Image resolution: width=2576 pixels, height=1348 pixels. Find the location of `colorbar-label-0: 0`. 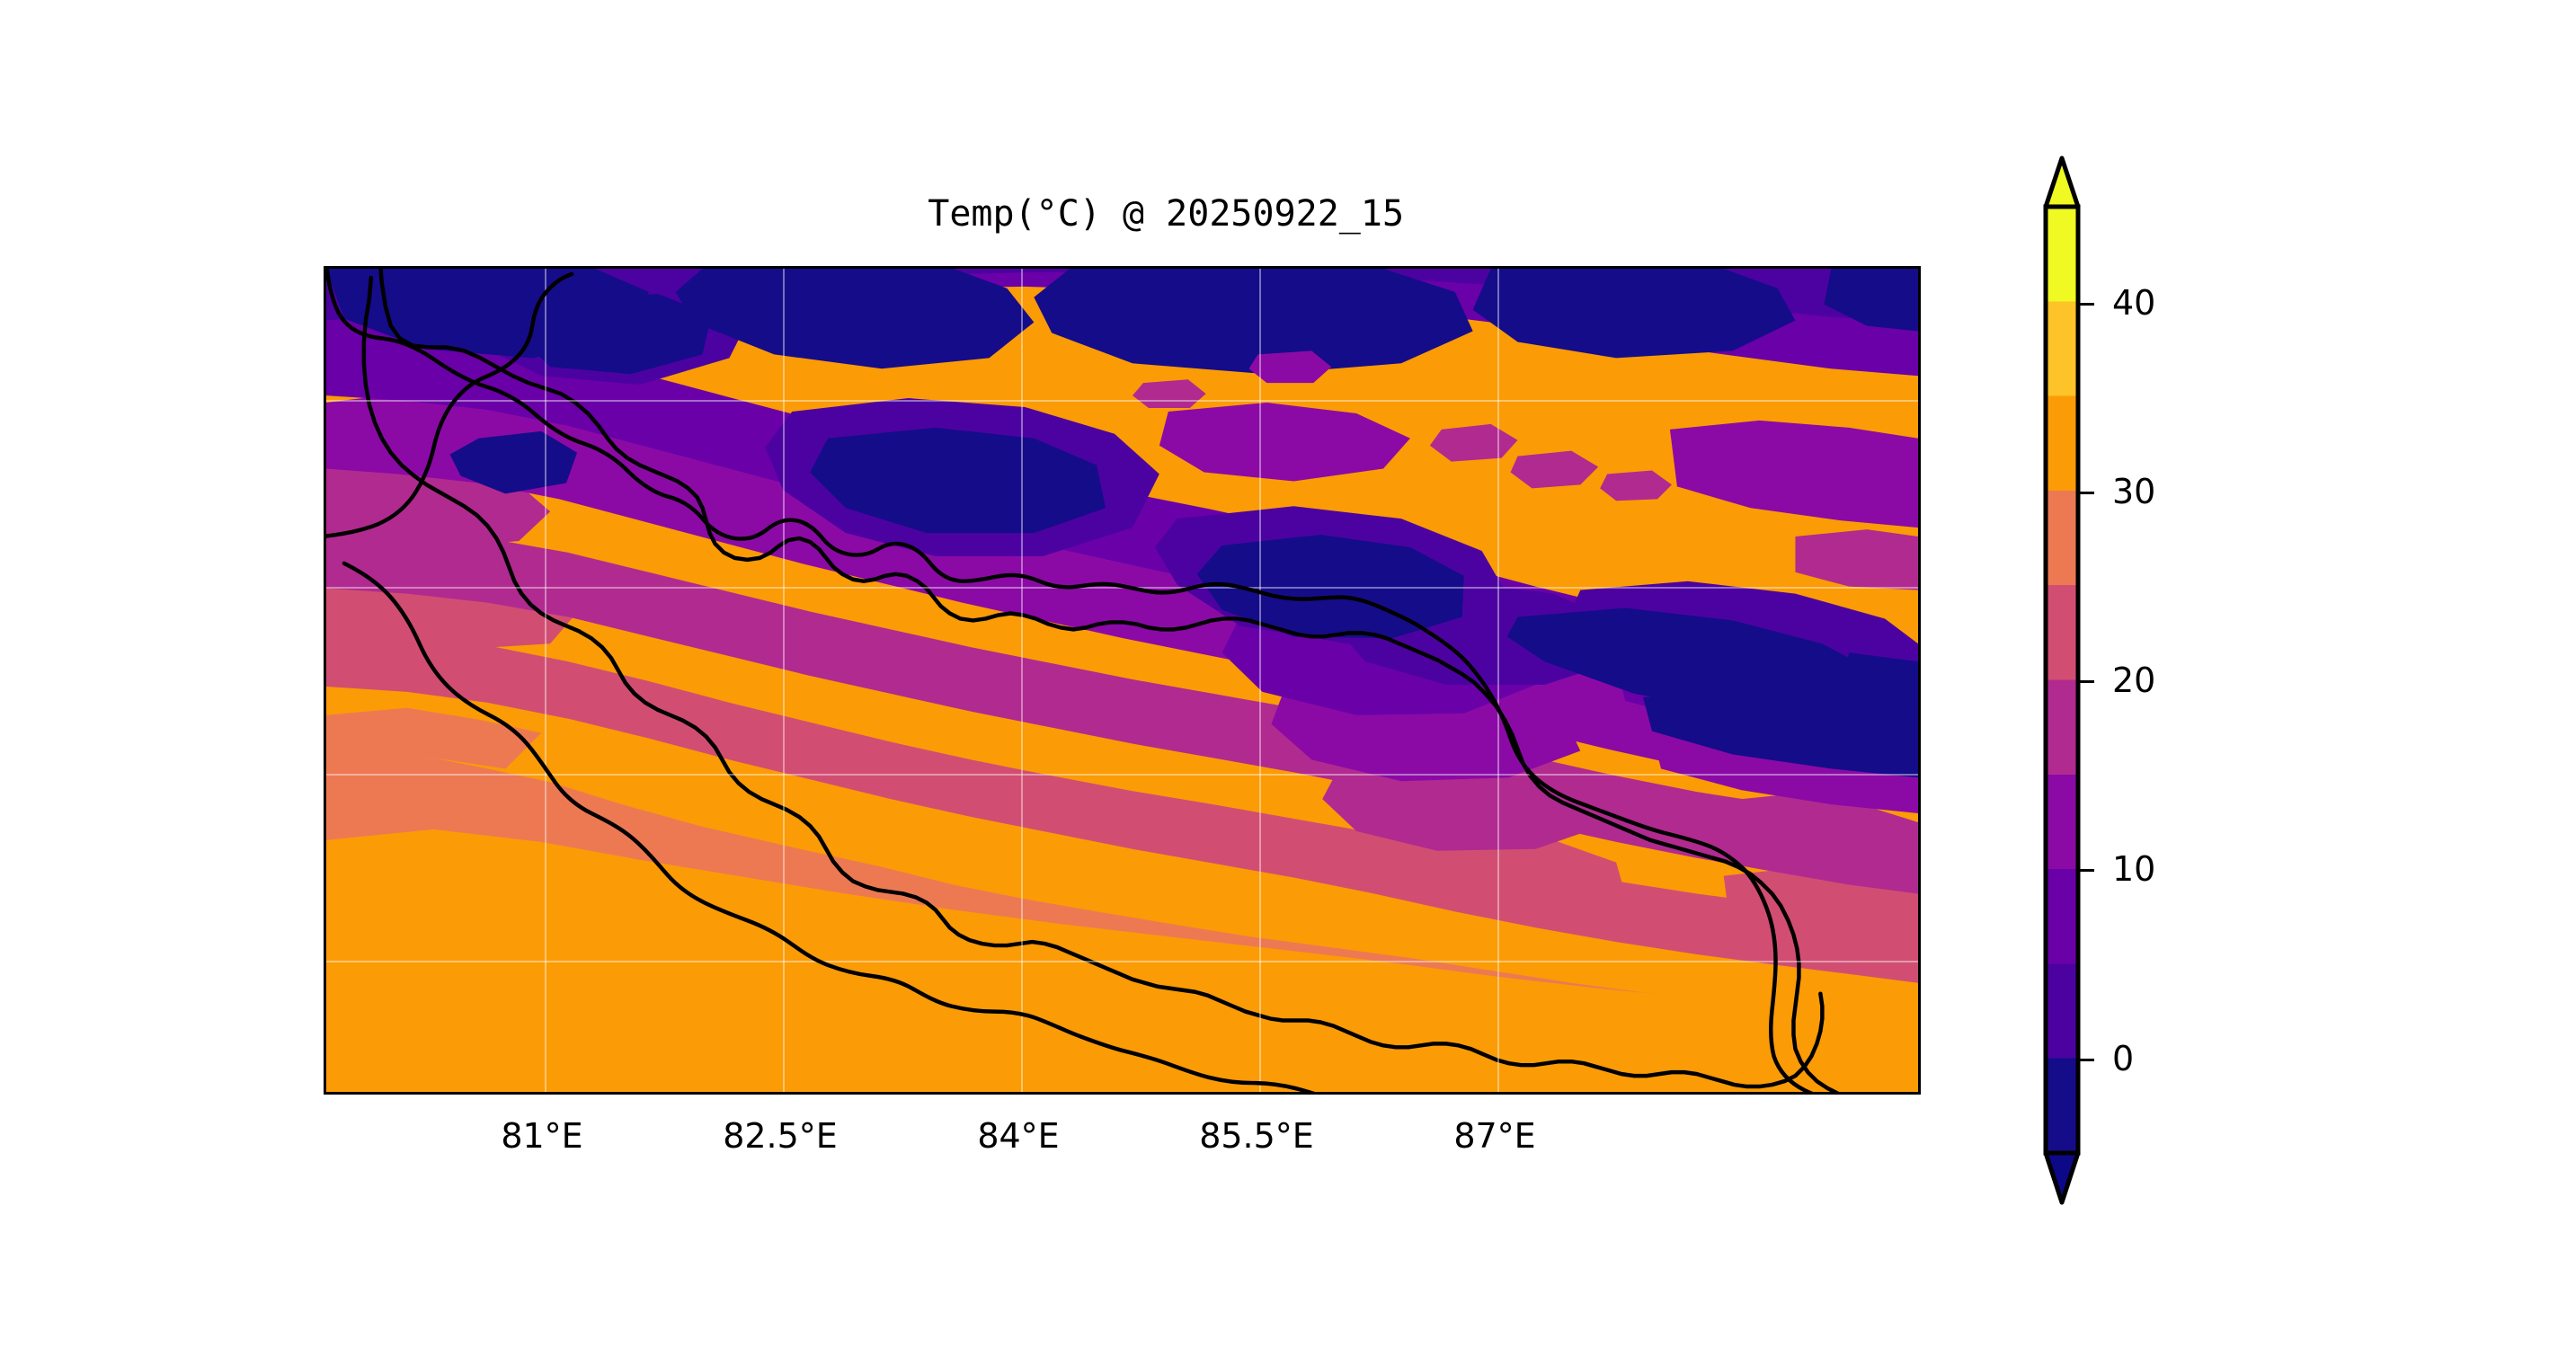

colorbar-label-0: 0 is located at coordinates (2123, 1058).